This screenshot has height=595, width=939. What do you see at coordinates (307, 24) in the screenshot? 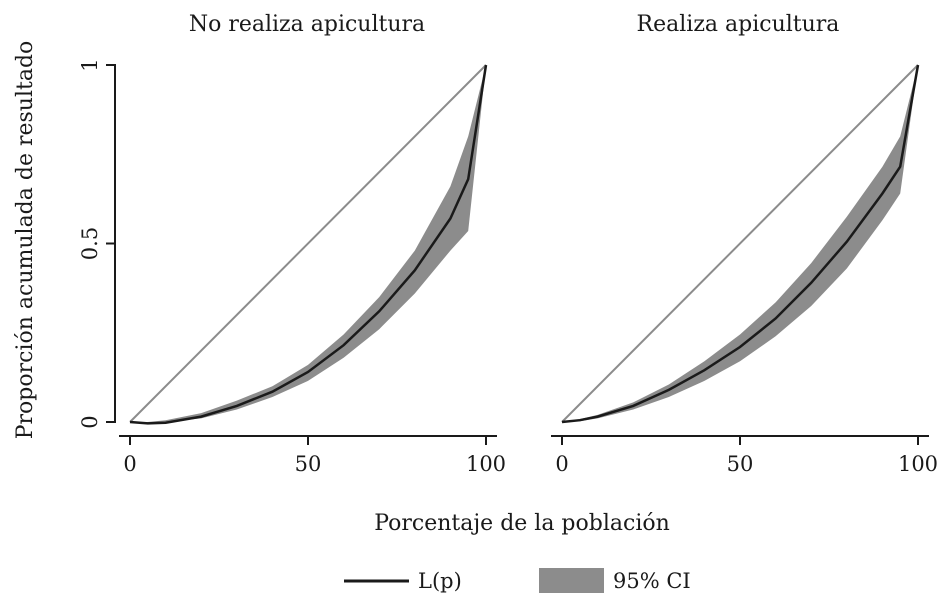
I see `panel-title-left: No realiza apicultura` at bounding box center [307, 24].